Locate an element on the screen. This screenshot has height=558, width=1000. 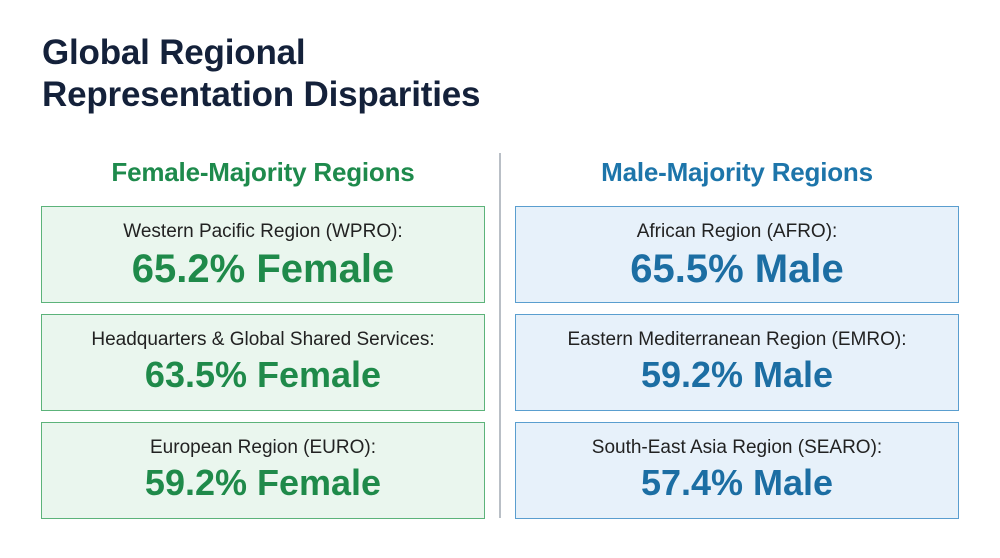
region-card-value: 57.4% Male is located at coordinates (737, 482).